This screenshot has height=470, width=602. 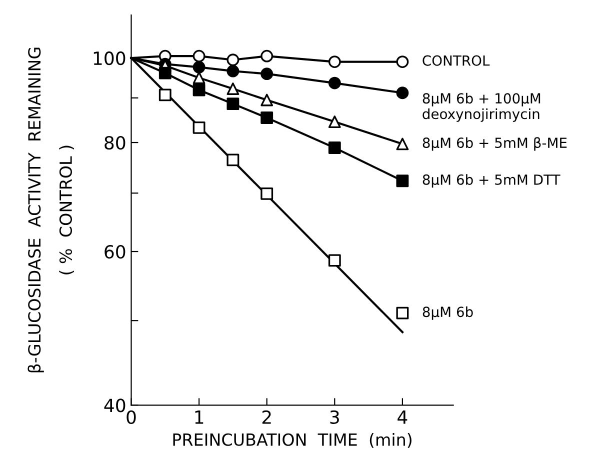 I want to click on y-tick-label: 100, so click(x=110, y=58).